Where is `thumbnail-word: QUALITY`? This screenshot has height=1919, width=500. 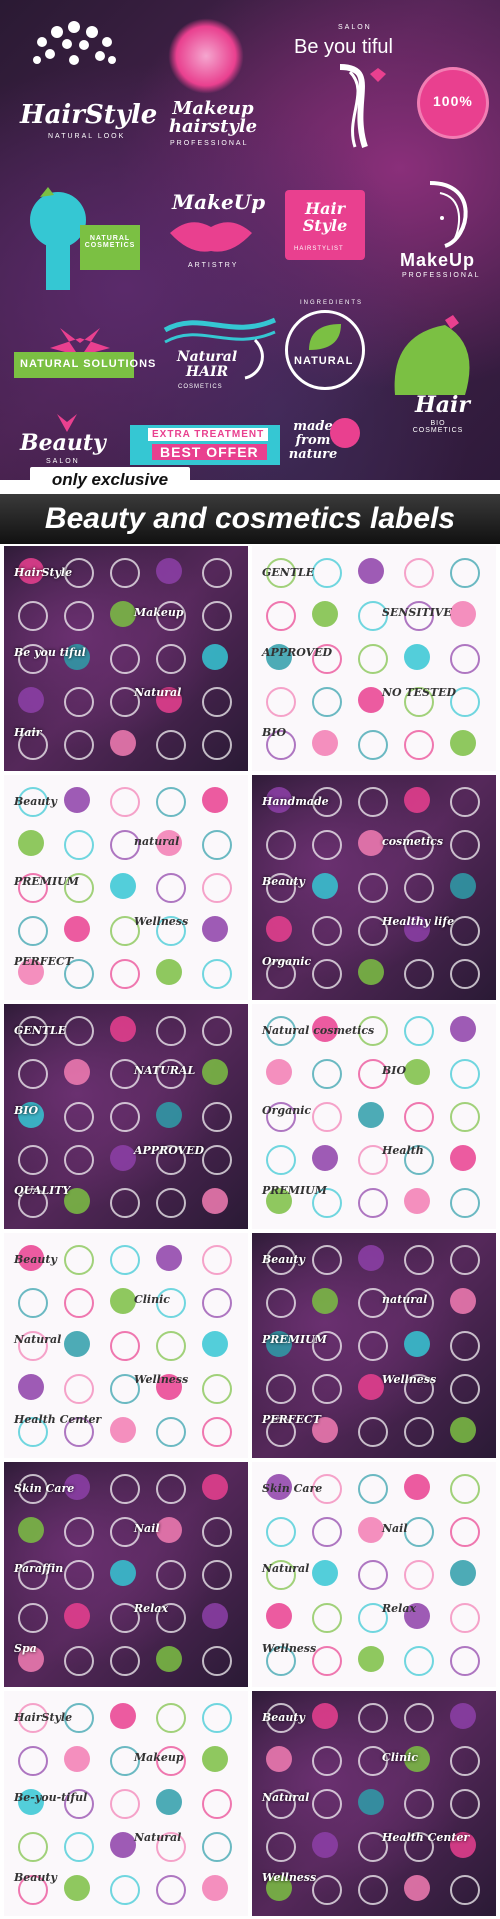 thumbnail-word: QUALITY is located at coordinates (42, 1190).